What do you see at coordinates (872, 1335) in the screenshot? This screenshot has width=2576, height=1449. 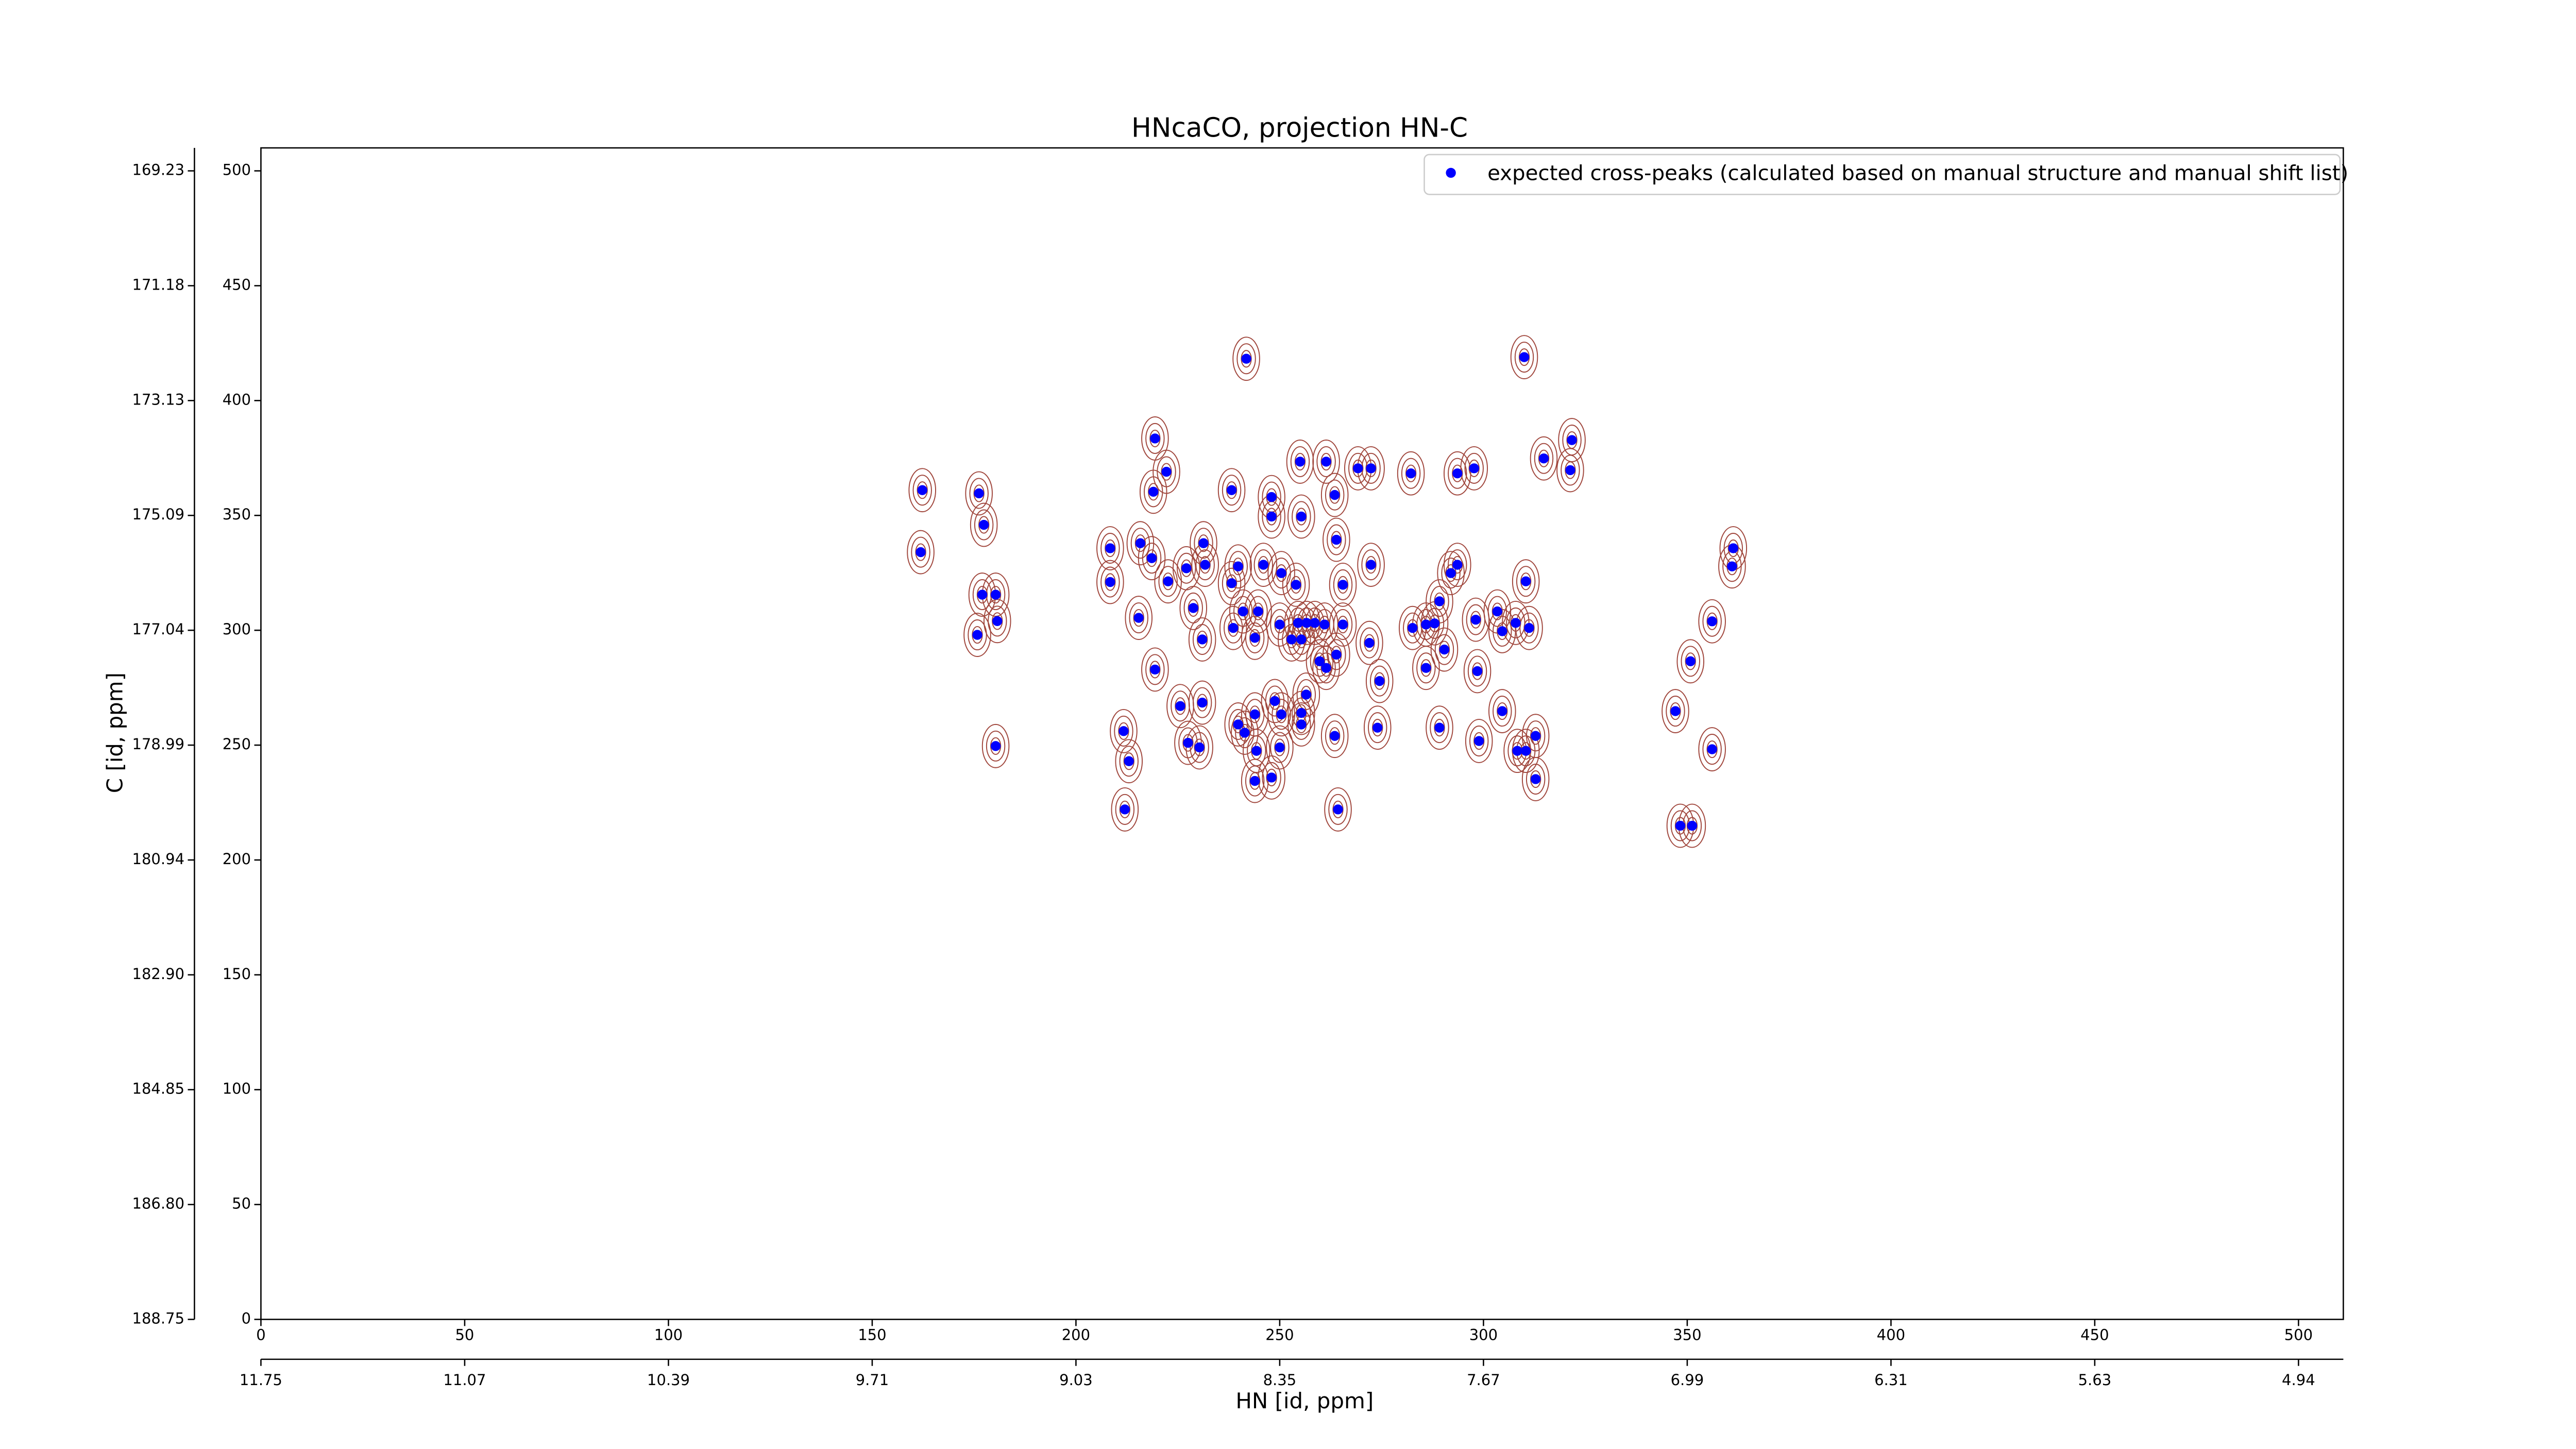 I see `x-tick-label: 150` at bounding box center [872, 1335].